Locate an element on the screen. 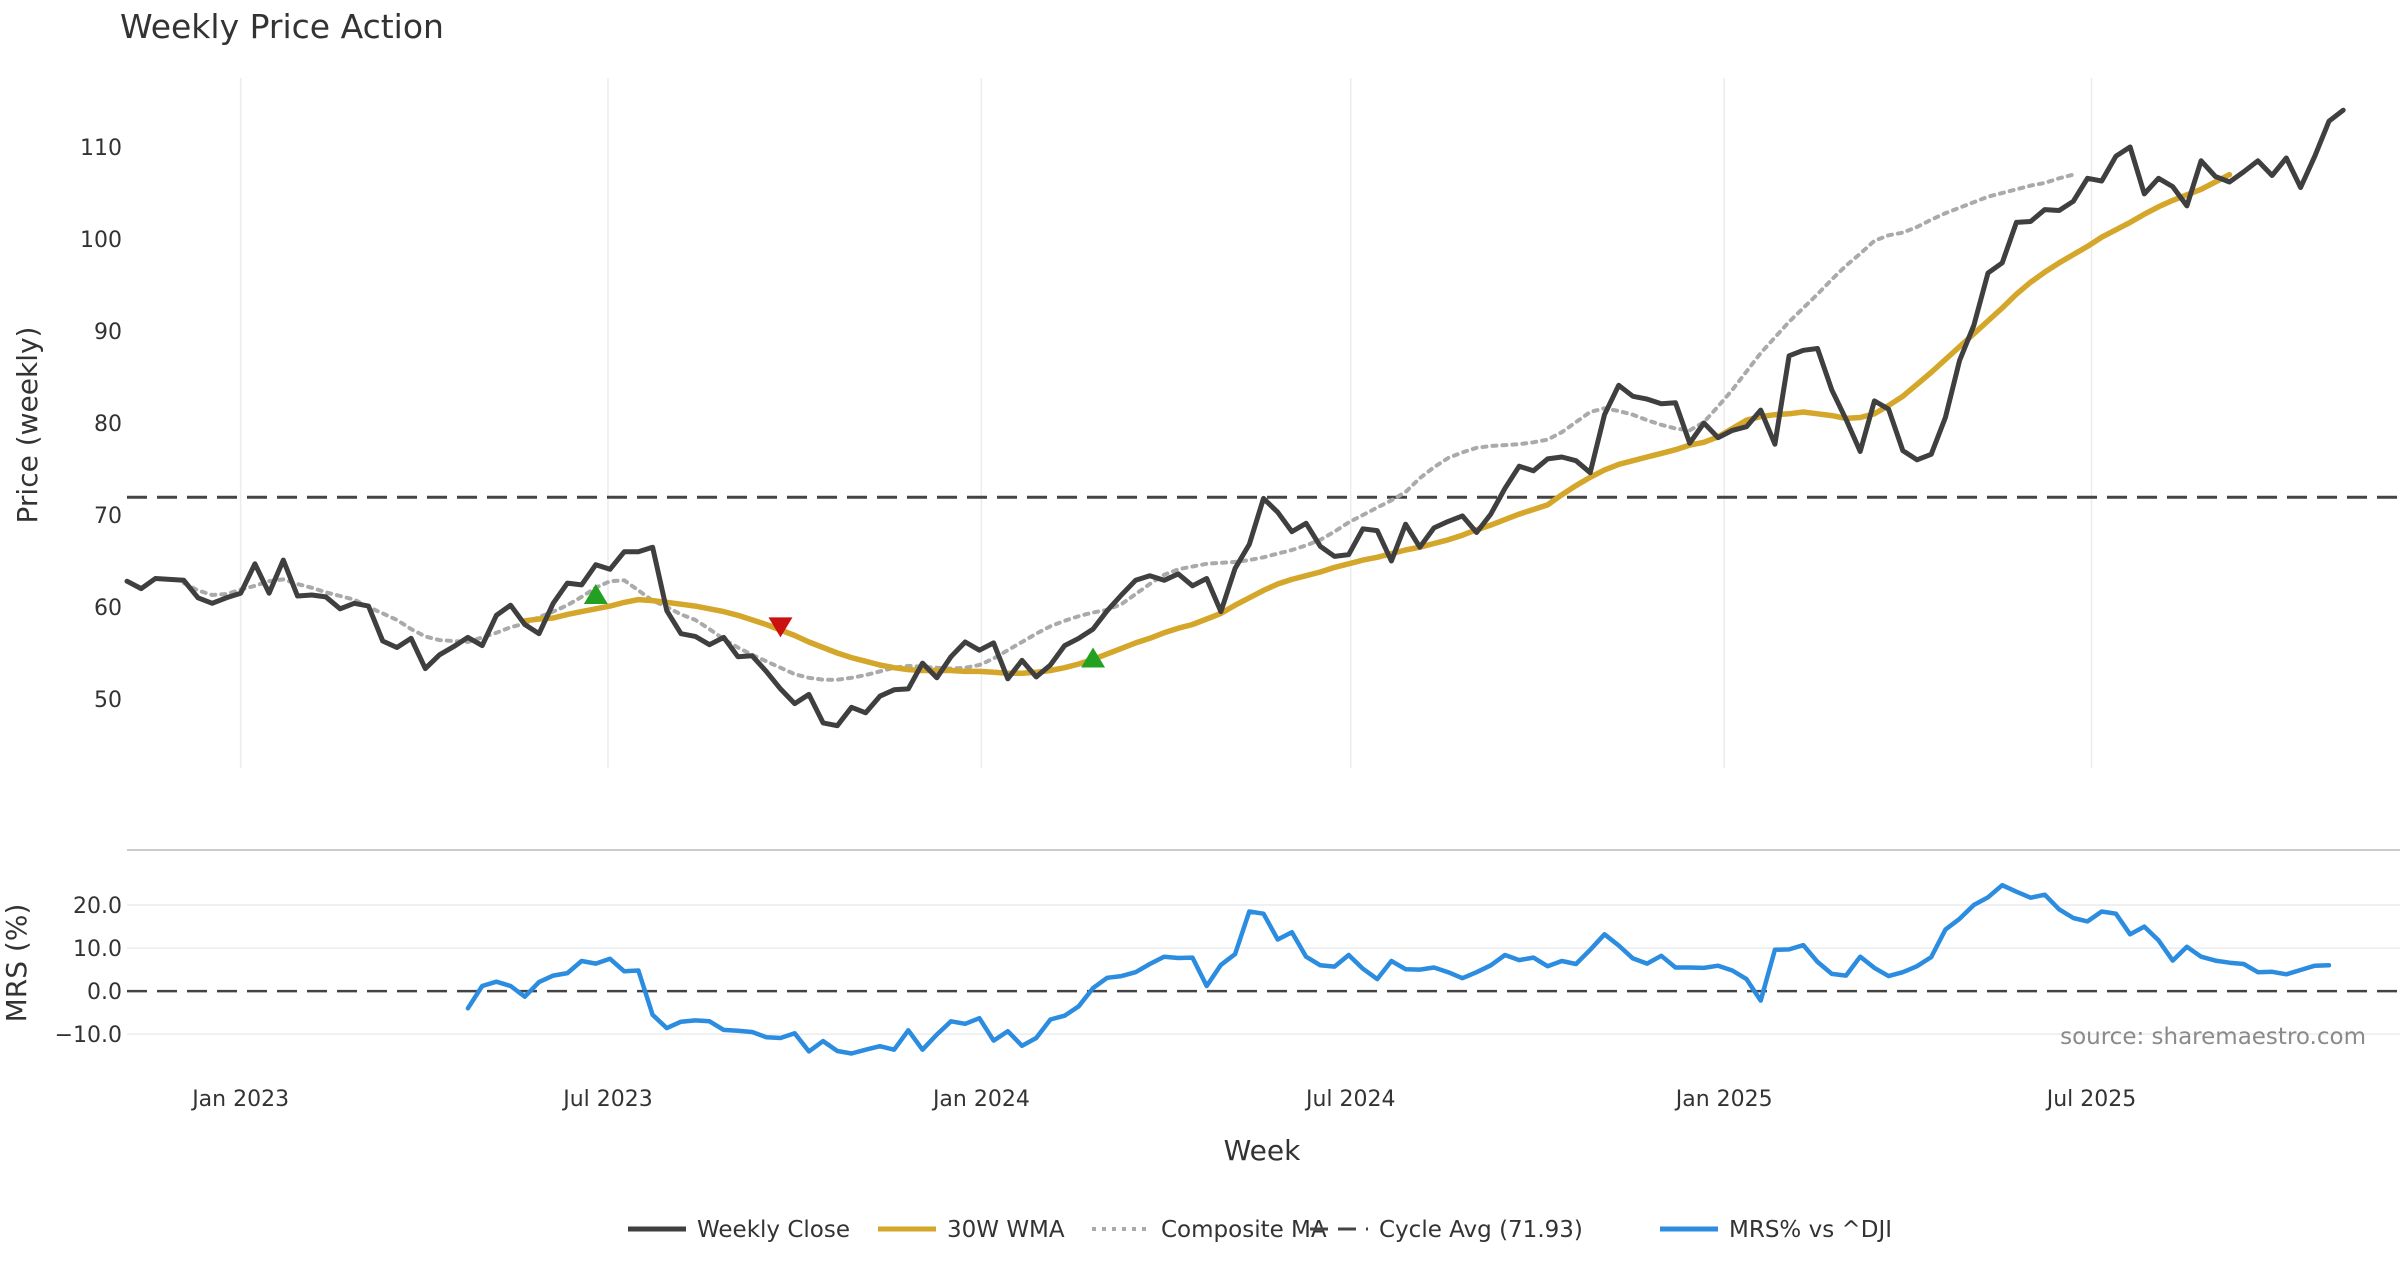 The image size is (2400, 1264). price-y-ticks: 50 60 70 80 90 100 110 is located at coordinates (101, 424).